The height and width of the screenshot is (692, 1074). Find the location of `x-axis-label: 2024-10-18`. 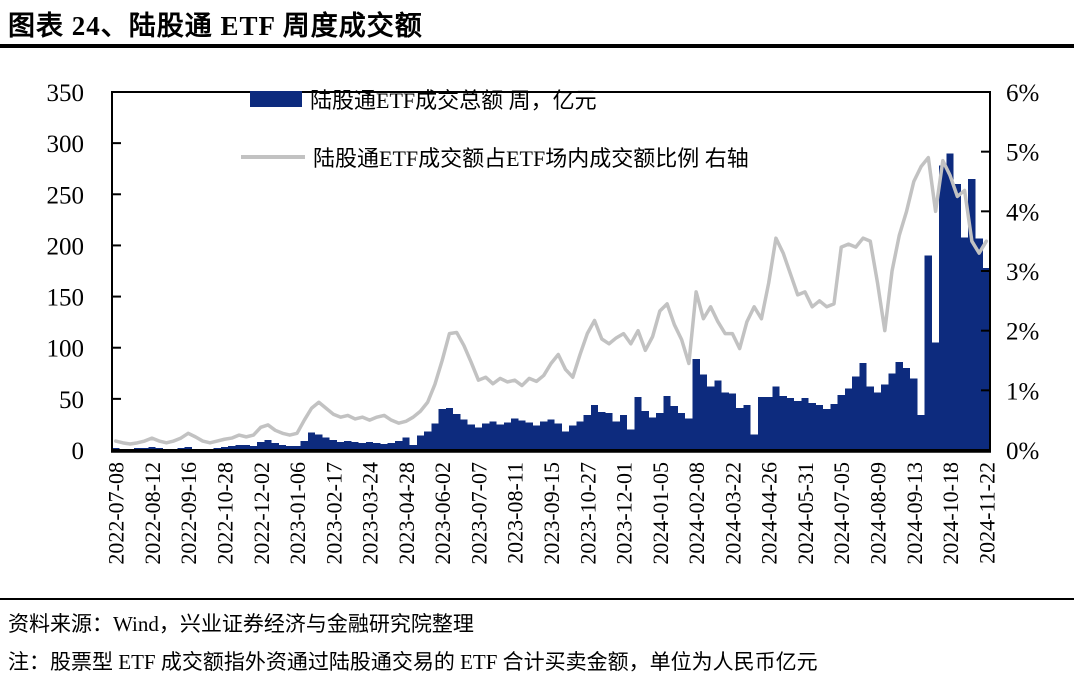

x-axis-label: 2024-10-18 is located at coordinates (950, 513).